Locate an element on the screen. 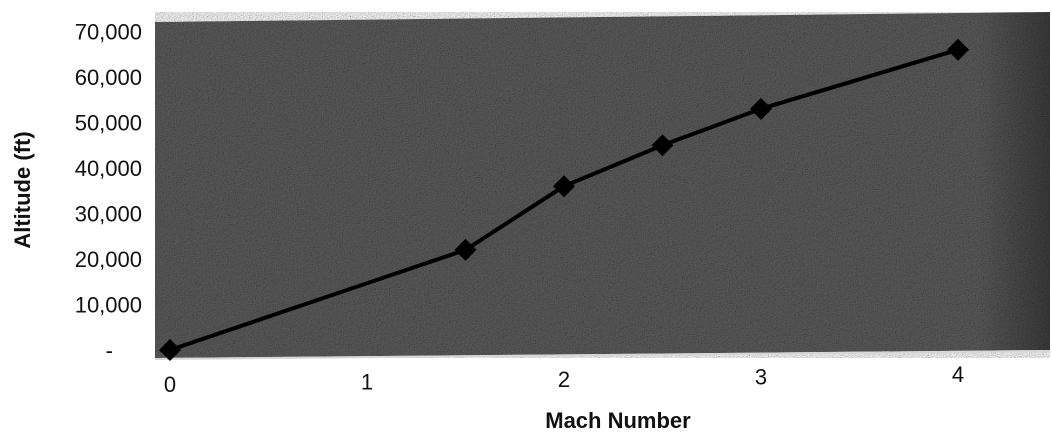  y-tick-label: 40,000 is located at coordinates (108, 168).